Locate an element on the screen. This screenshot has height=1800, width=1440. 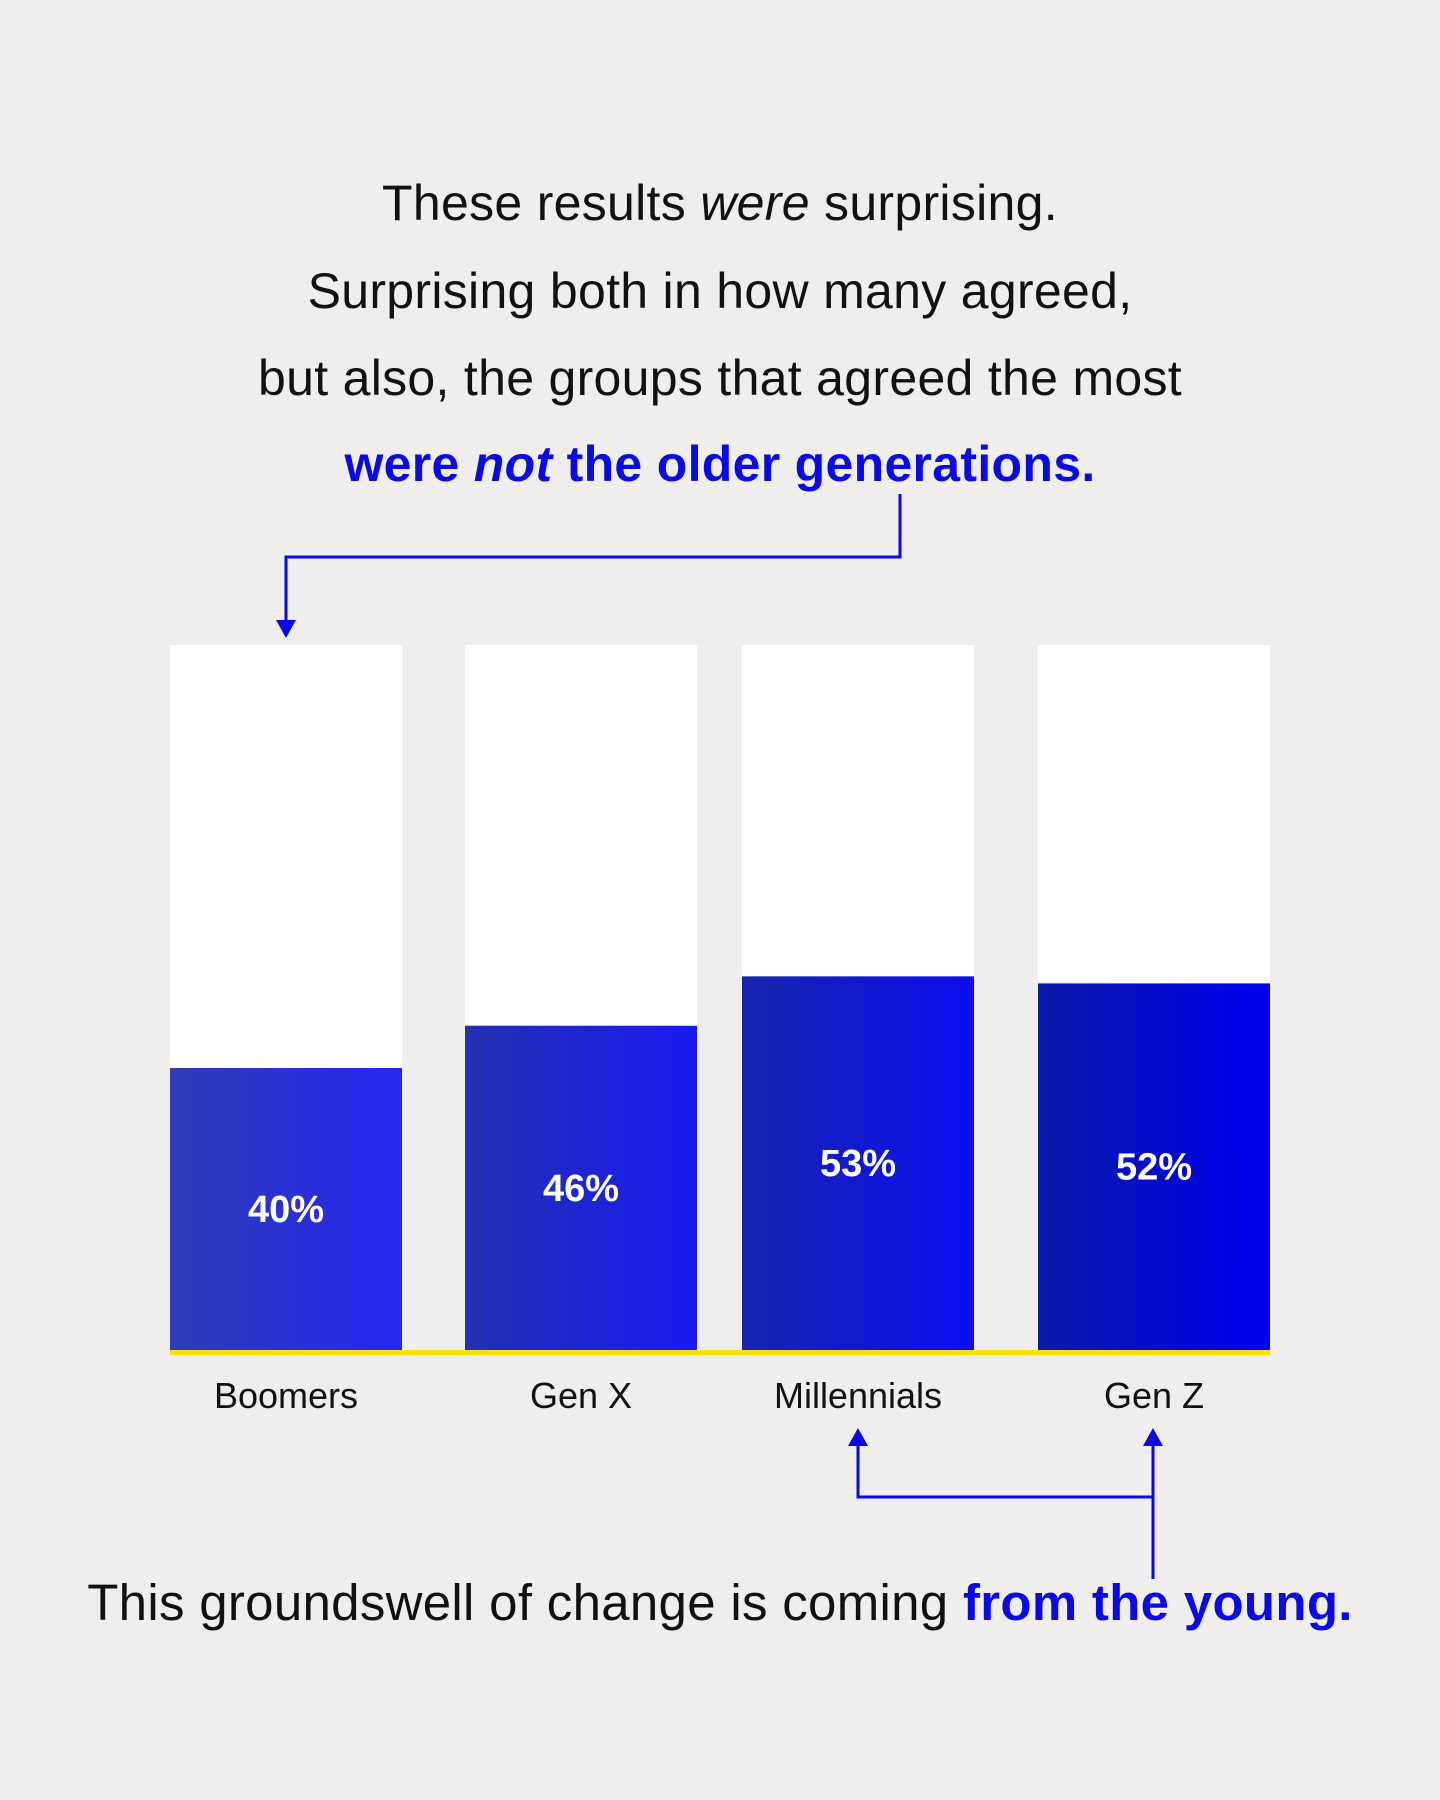
headline-line-1: These results were surprising. is located at coordinates (720, 203).